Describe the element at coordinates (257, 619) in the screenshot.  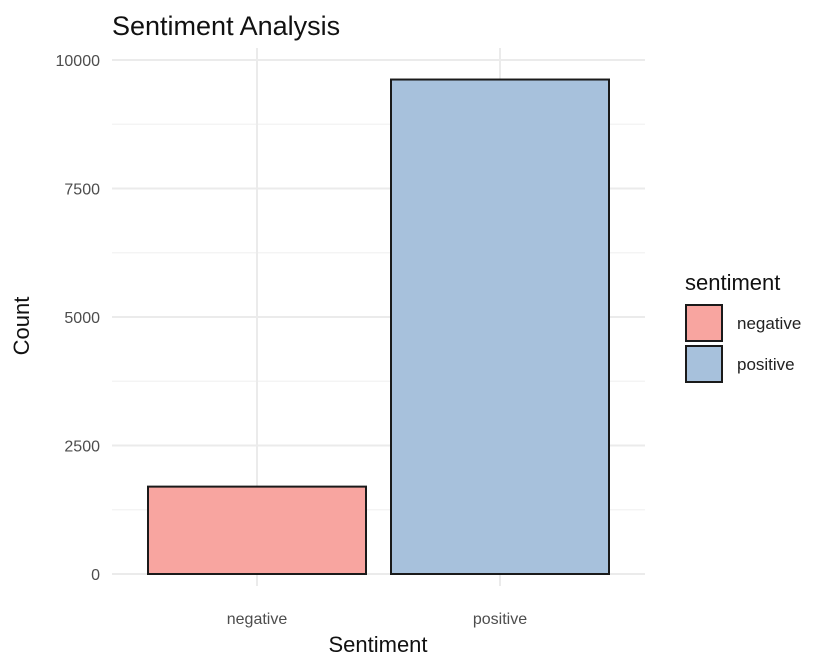
I see `x-tick-label: negative` at that location.